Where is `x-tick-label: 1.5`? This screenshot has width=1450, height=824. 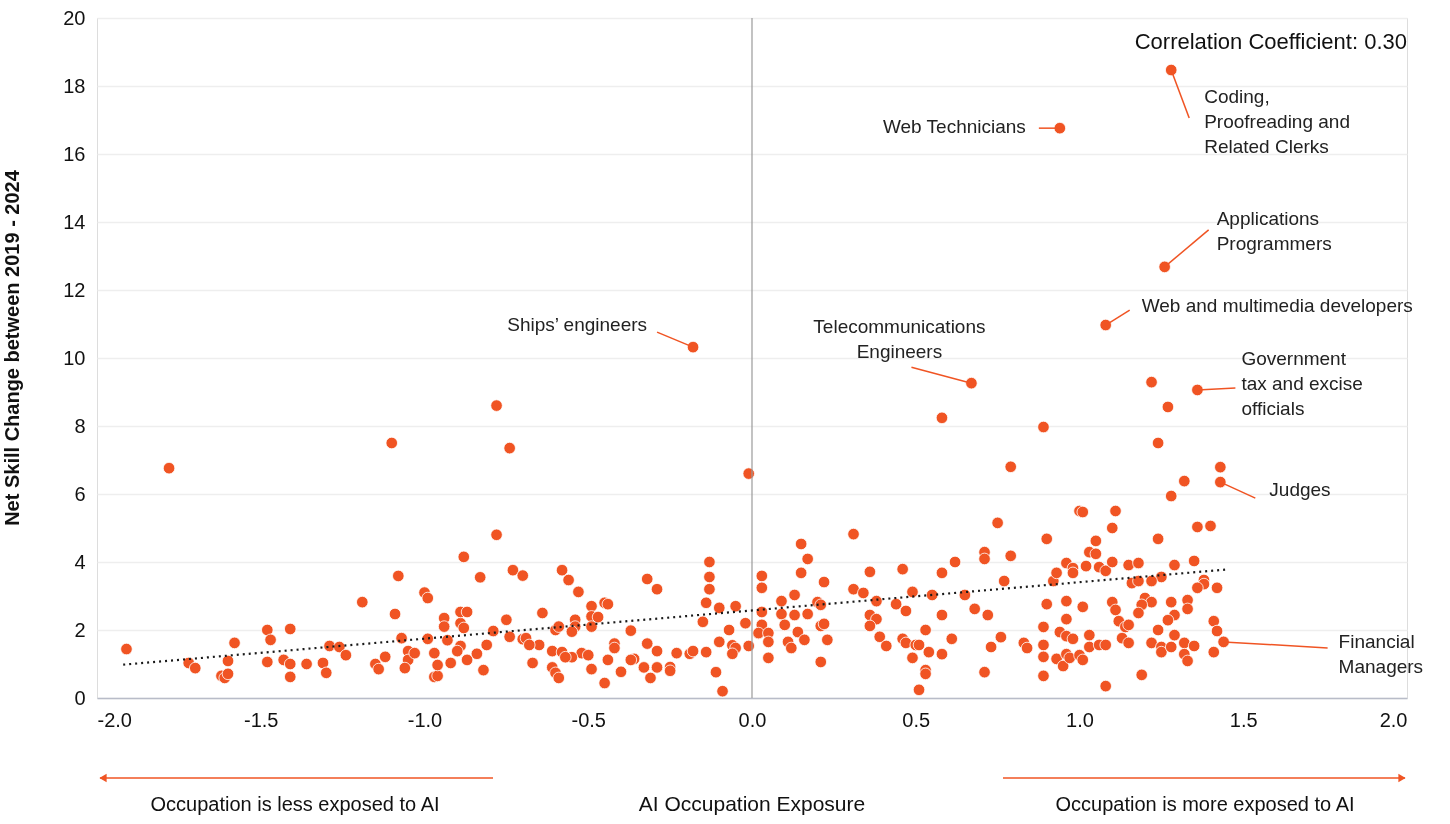 x-tick-label: 1.5 is located at coordinates (1243, 719).